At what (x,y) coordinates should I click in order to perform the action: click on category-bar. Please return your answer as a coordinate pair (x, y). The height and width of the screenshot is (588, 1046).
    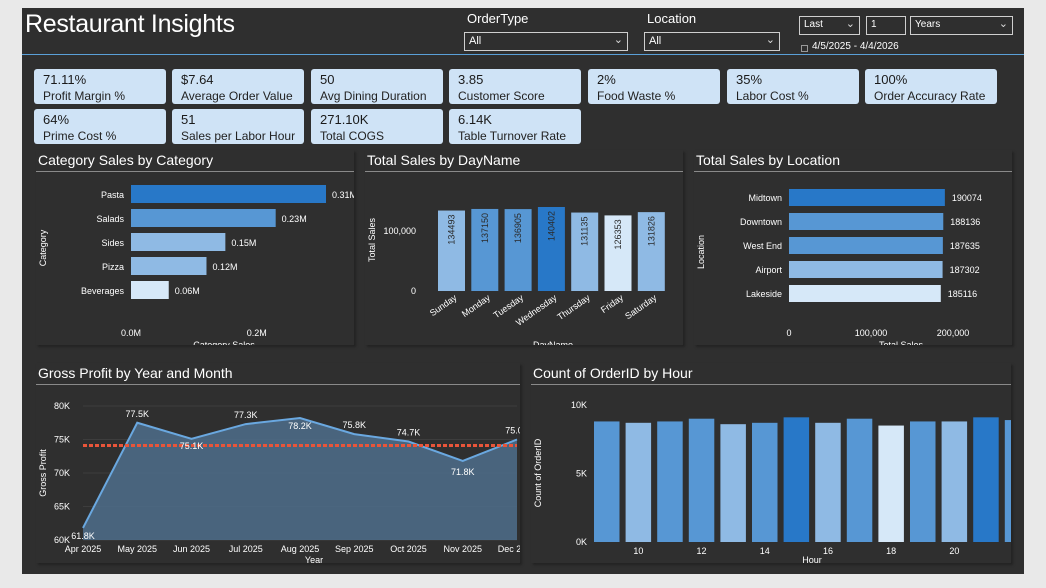
    Looking at the image, I should click on (203, 218).